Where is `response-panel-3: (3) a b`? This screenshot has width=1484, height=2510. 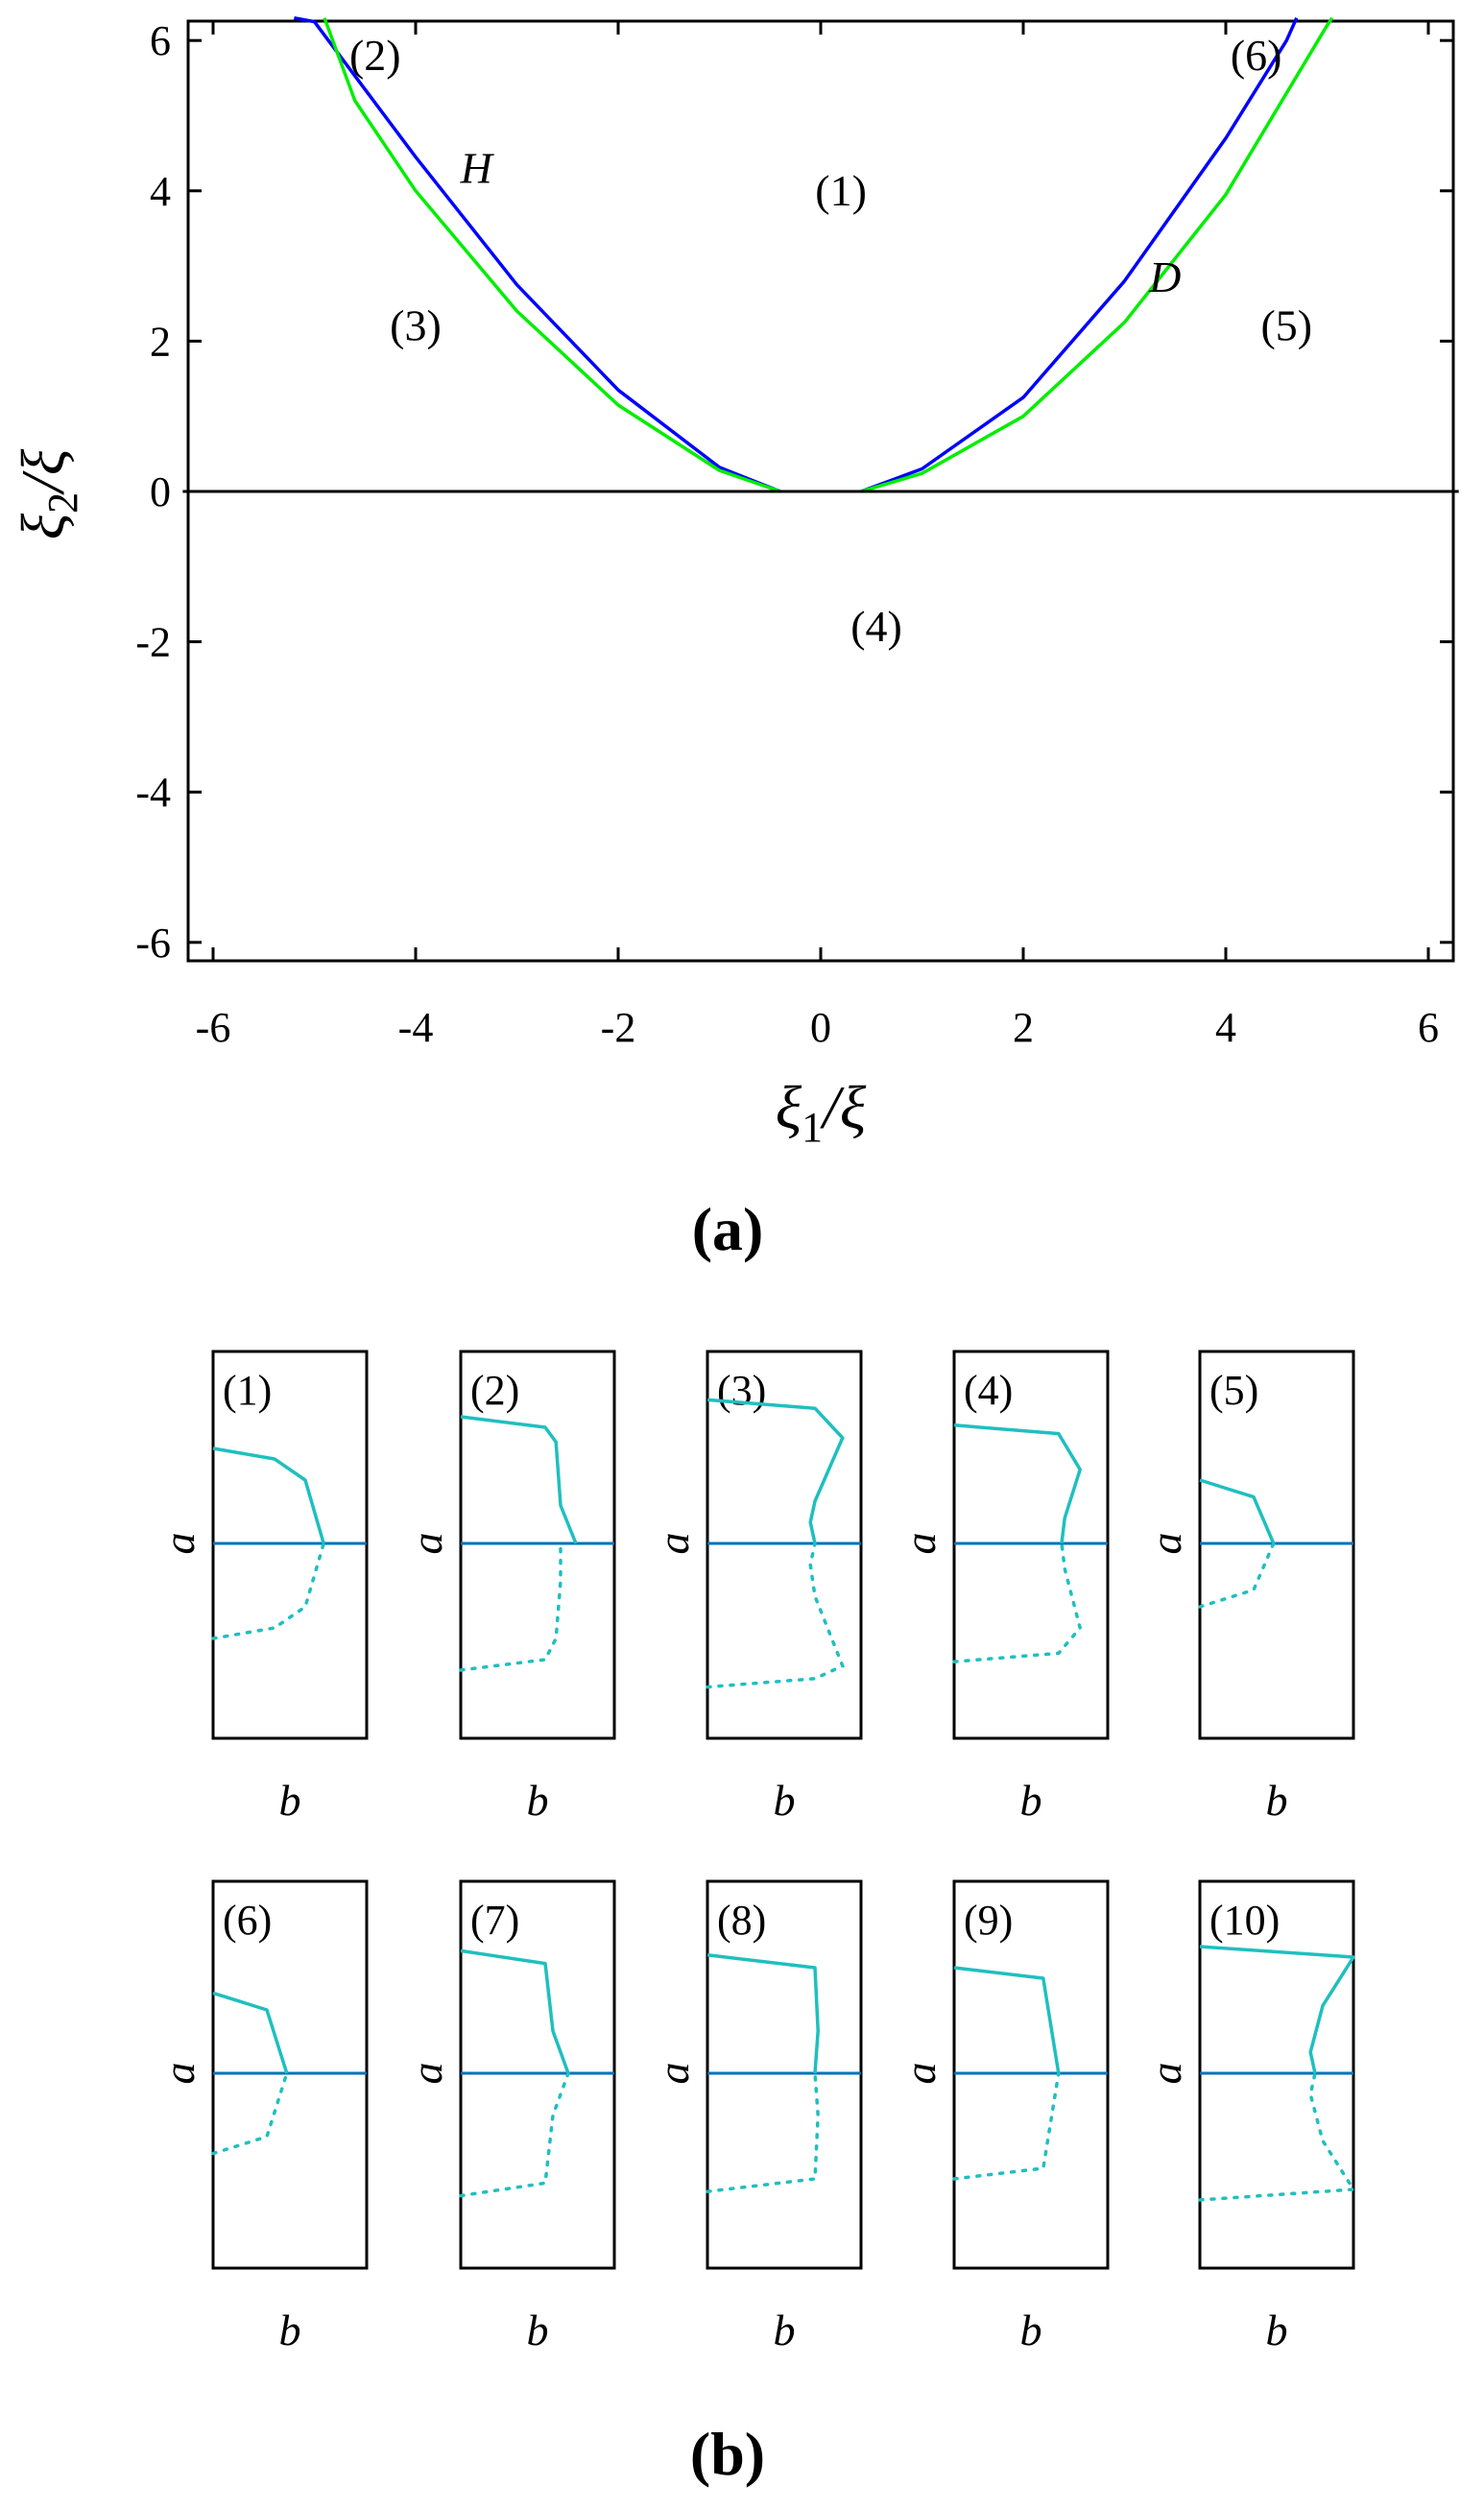 response-panel-3: (3) a b is located at coordinates (756, 1587).